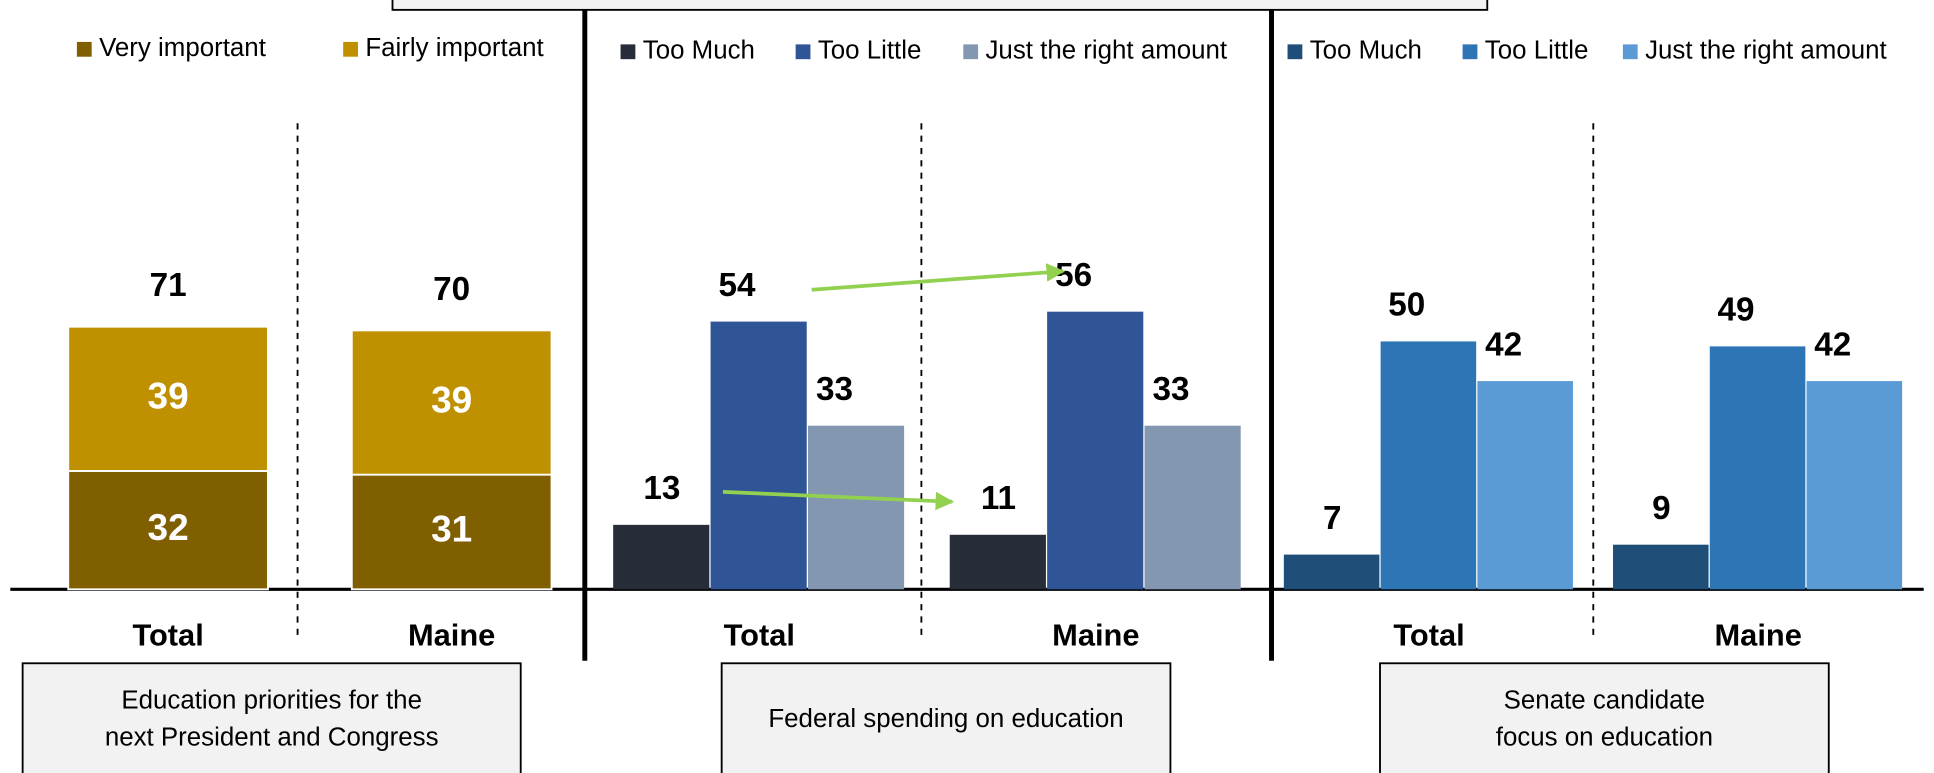 This screenshot has width=1934, height=773. I want to click on value-label: 54, so click(738, 285).